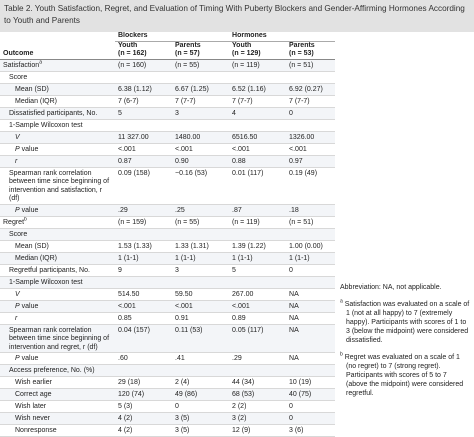 The height and width of the screenshot is (437, 474). Describe the element at coordinates (311, 222) in the screenshot. I see `value-cell: (n = 51)` at that location.